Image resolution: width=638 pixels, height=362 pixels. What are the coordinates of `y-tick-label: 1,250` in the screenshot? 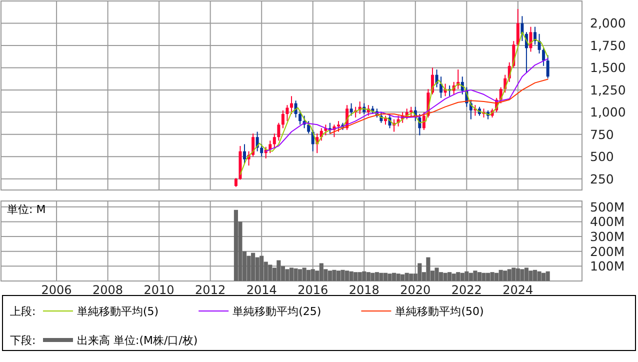 It's located at (608, 90).